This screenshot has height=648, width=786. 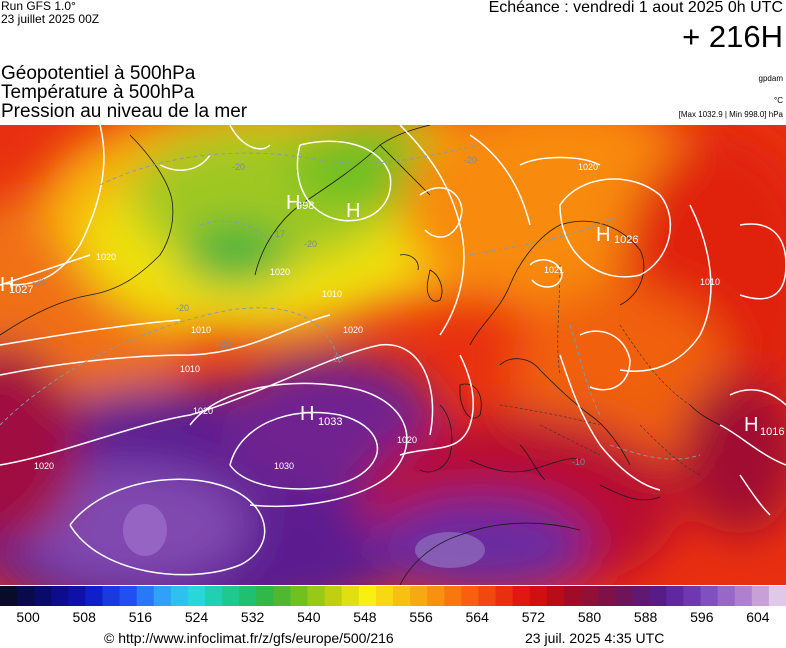 I want to click on isobar-label: 1021, so click(x=554, y=270).